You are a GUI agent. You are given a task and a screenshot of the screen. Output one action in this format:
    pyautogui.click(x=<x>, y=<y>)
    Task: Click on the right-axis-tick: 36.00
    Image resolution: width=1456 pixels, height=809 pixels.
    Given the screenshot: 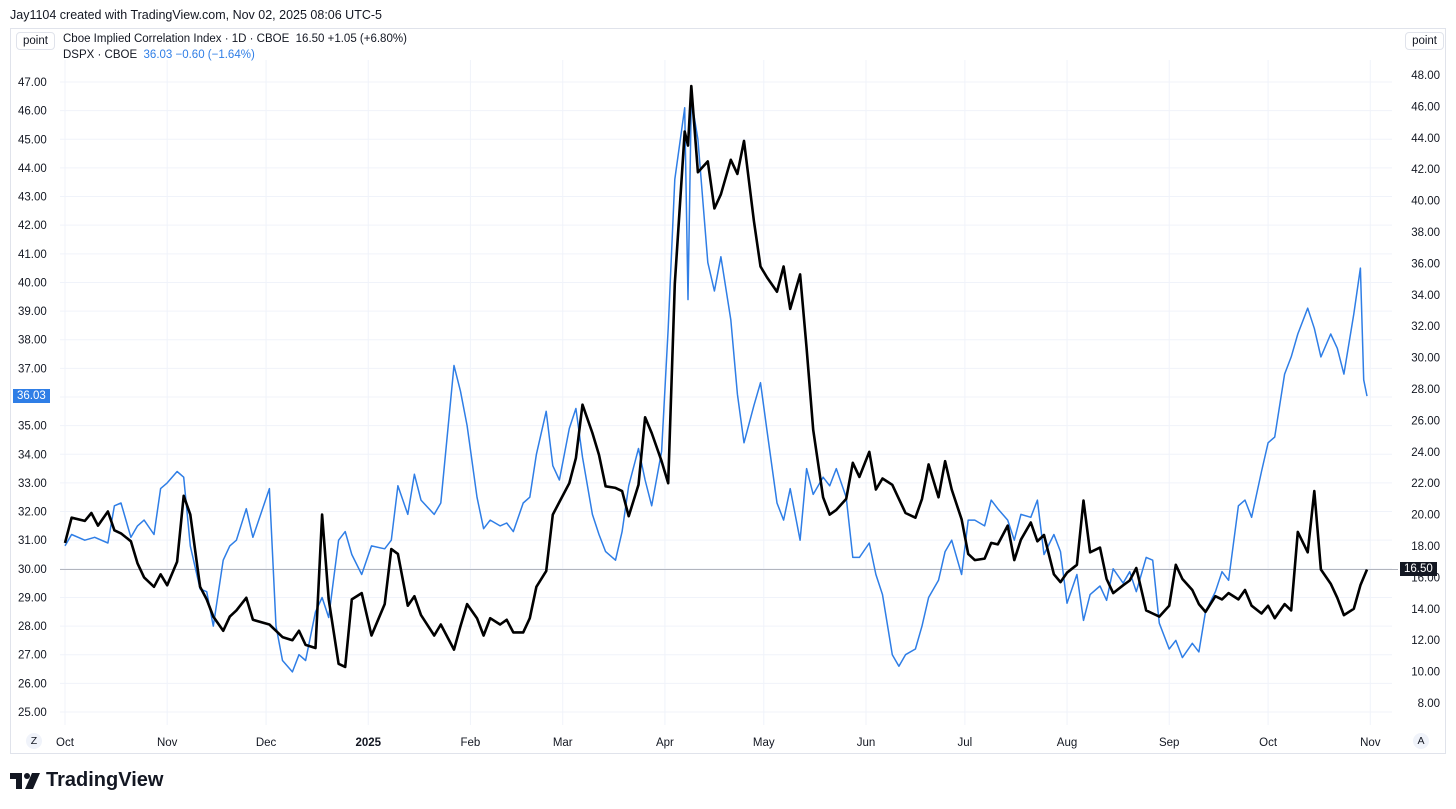 What is the action you would take?
    pyautogui.click(x=1425, y=264)
    